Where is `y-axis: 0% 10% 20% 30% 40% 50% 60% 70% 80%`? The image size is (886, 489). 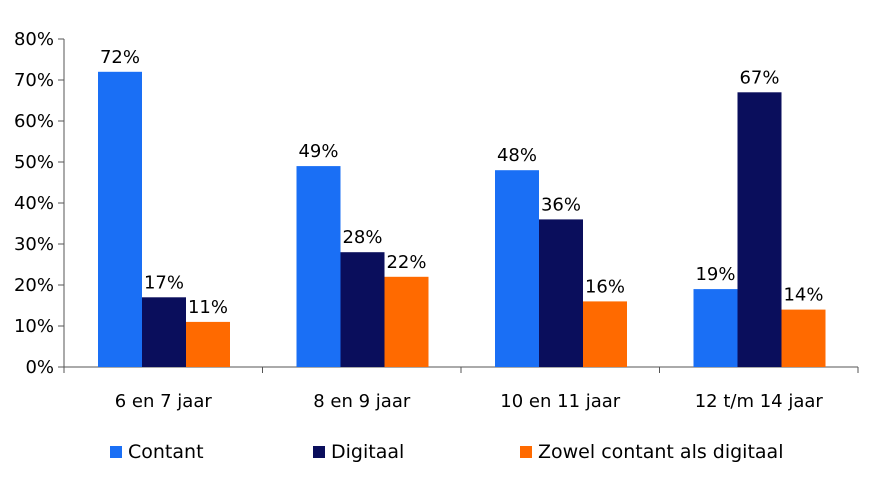 y-axis: 0% 10% 20% 30% 40% 50% 60% 70% 80% is located at coordinates (39, 203).